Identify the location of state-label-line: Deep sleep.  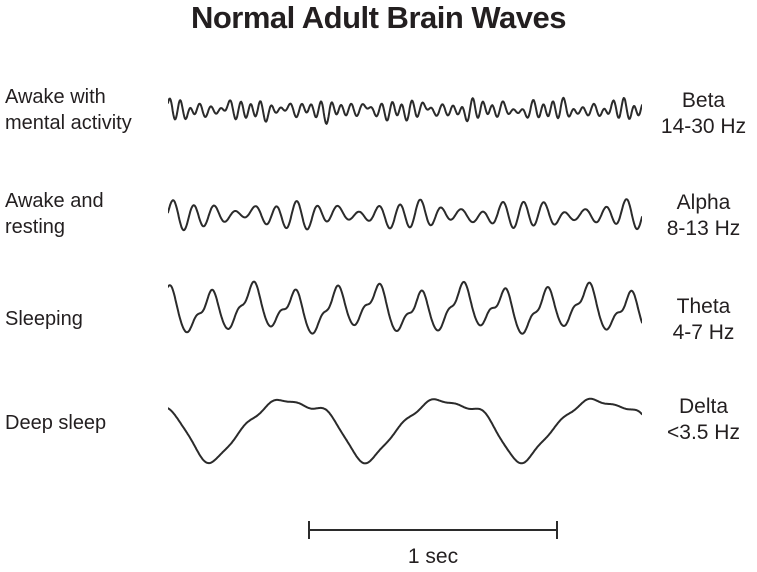
(56, 423).